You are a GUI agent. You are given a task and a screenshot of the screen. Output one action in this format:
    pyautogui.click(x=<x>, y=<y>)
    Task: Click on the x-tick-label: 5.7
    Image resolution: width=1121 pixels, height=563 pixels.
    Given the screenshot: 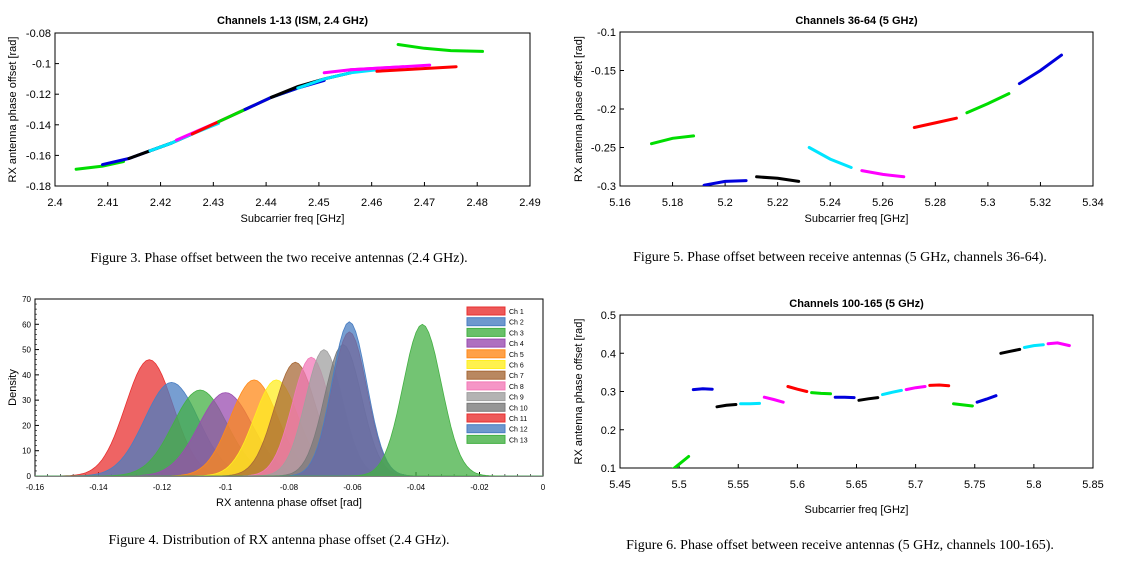 What is the action you would take?
    pyautogui.click(x=915, y=485)
    